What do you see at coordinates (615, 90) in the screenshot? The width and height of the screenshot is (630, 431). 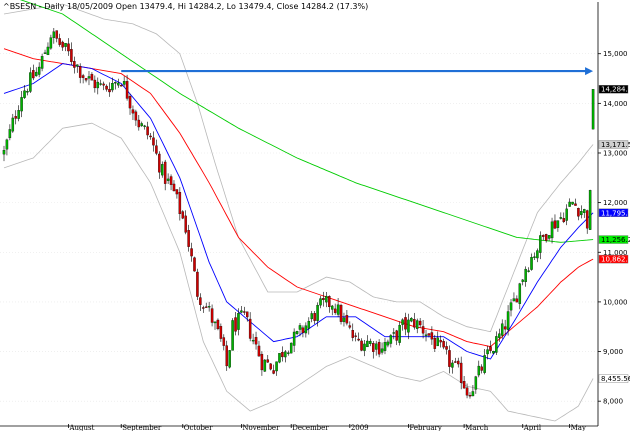 I see `price-tag-label: 14,284.2` at bounding box center [615, 90].